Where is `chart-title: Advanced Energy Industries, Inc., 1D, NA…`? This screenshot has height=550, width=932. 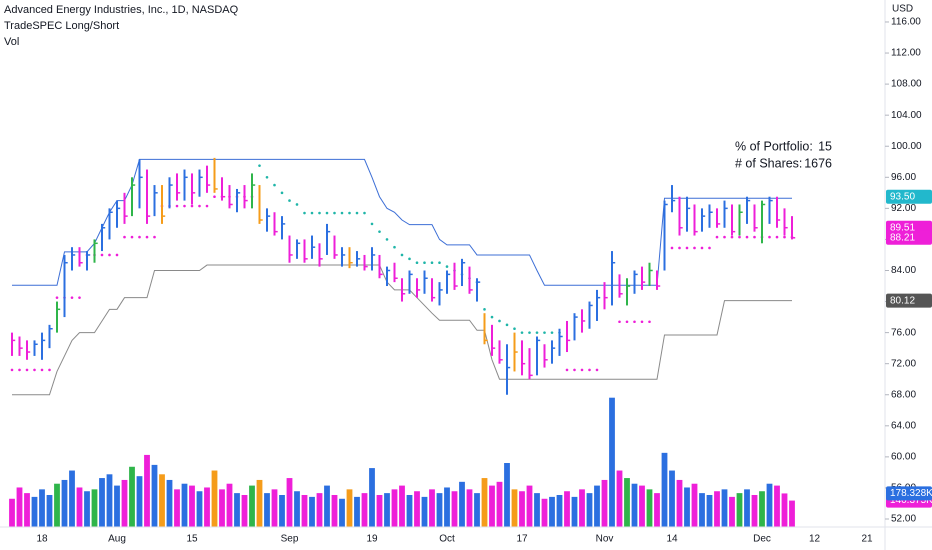
chart-title: Advanced Energy Industries, Inc., 1D, NA… is located at coordinates (121, 10).